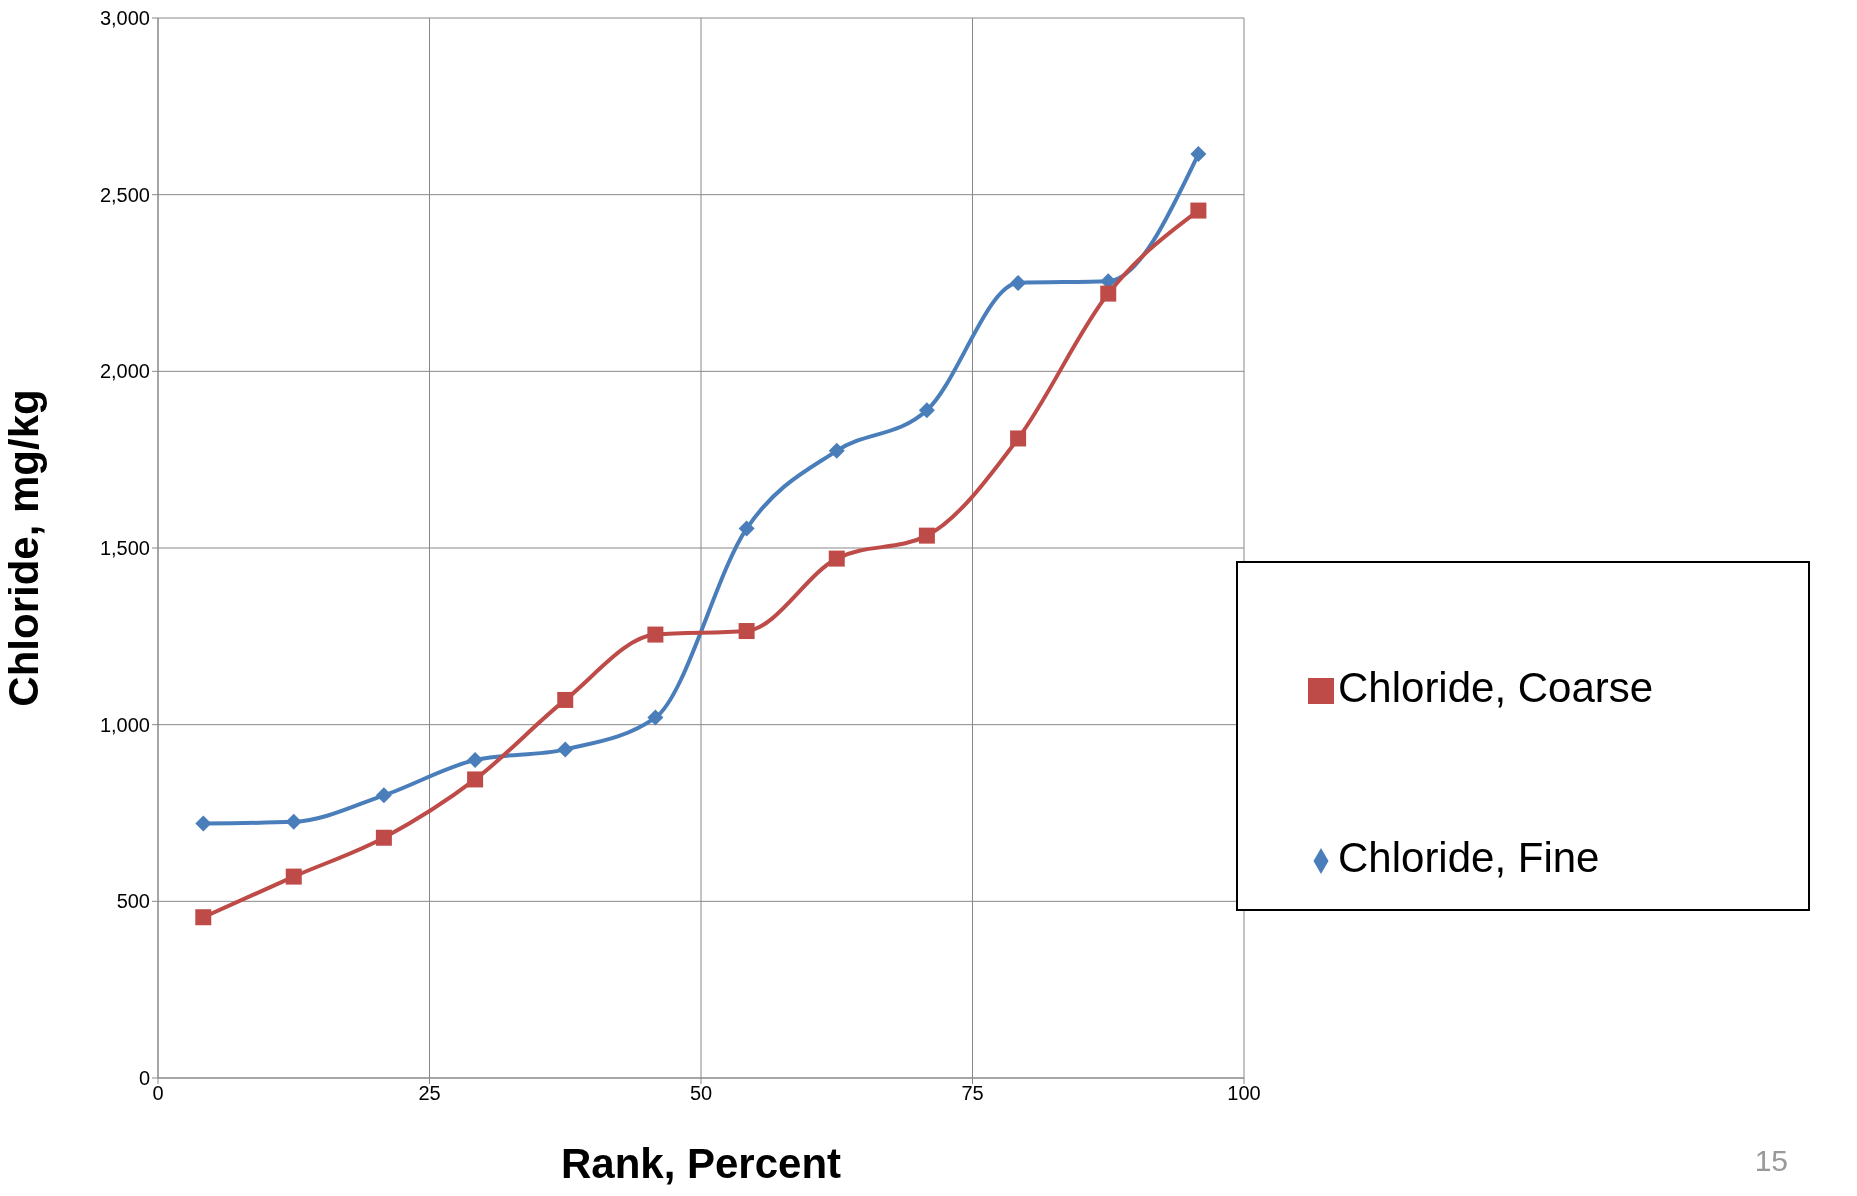 This screenshot has height=1196, width=1857. I want to click on y-tick-label: 1,000, so click(124, 724).